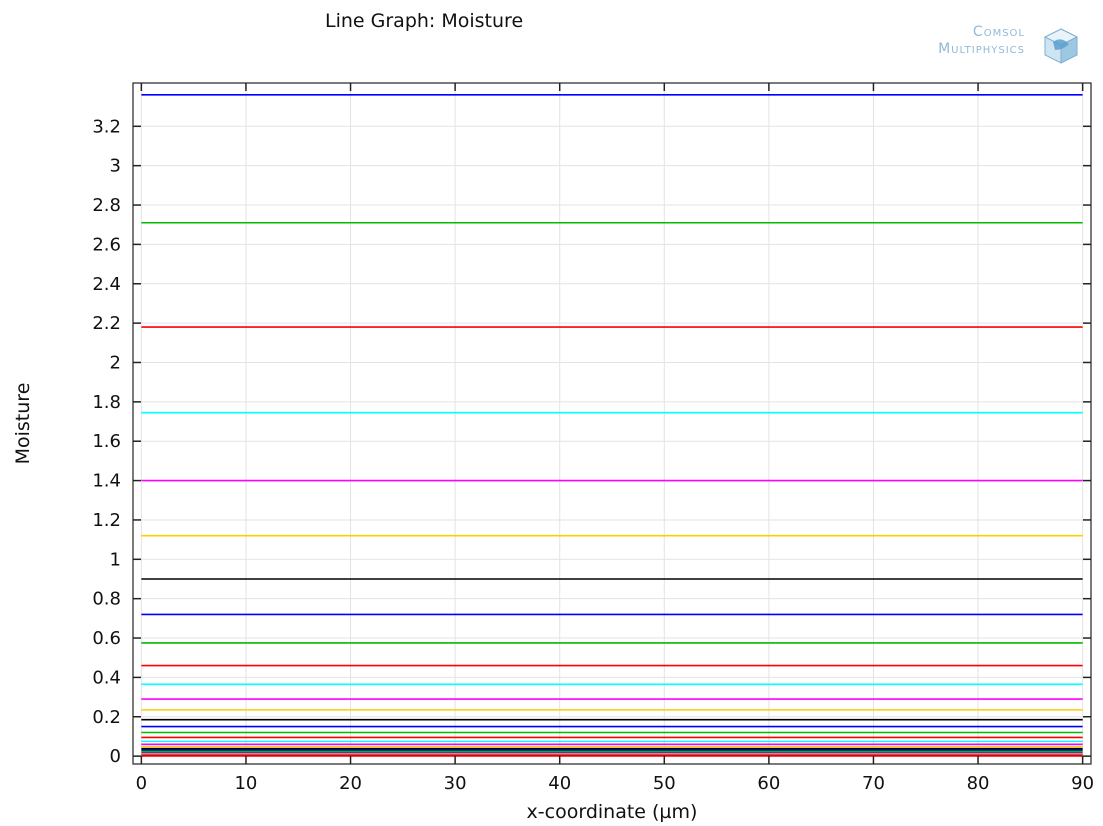  I want to click on x-tick-label: 90, so click(1082, 783).